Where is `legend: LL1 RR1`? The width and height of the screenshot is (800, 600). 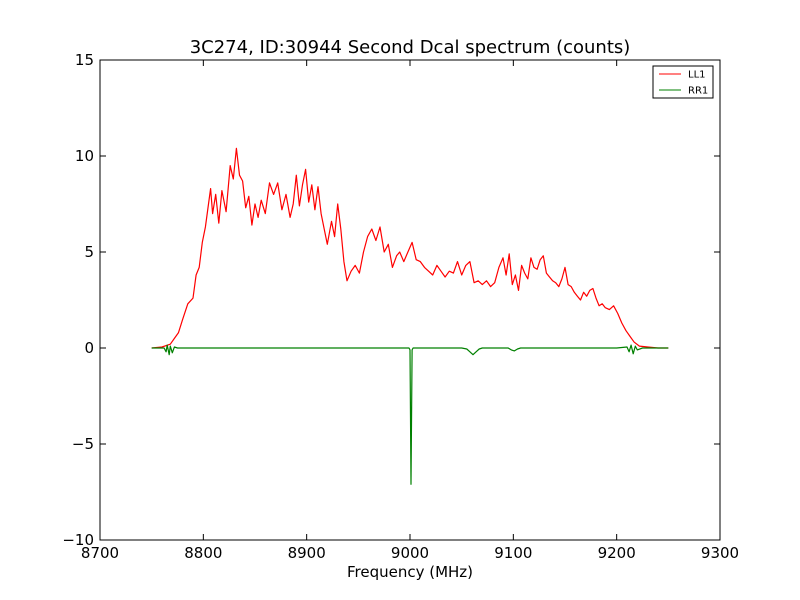 legend: LL1 RR1 is located at coordinates (683, 82).